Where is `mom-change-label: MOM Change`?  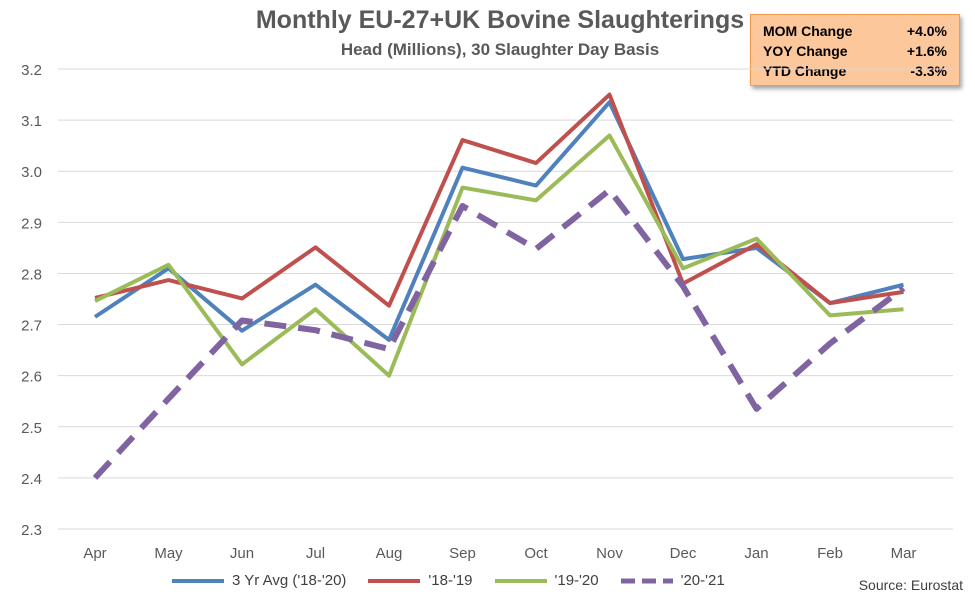 mom-change-label: MOM Change is located at coordinates (808, 31).